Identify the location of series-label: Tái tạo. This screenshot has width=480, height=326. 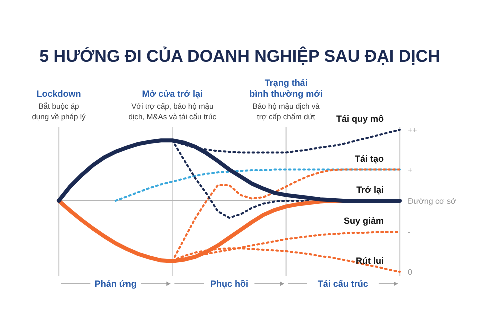
(369, 159).